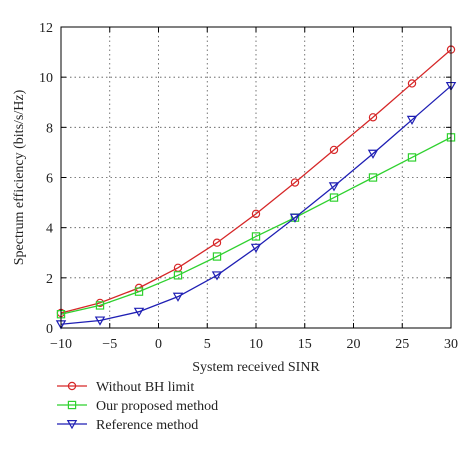 The height and width of the screenshot is (457, 474). Describe the element at coordinates (207, 344) in the screenshot. I see `x-tick-label: 5` at that location.